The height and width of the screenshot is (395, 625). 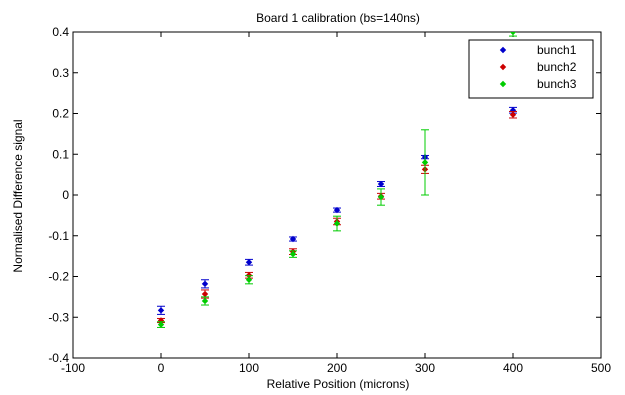 I want to click on y-tick-label: 0, so click(x=65, y=195).